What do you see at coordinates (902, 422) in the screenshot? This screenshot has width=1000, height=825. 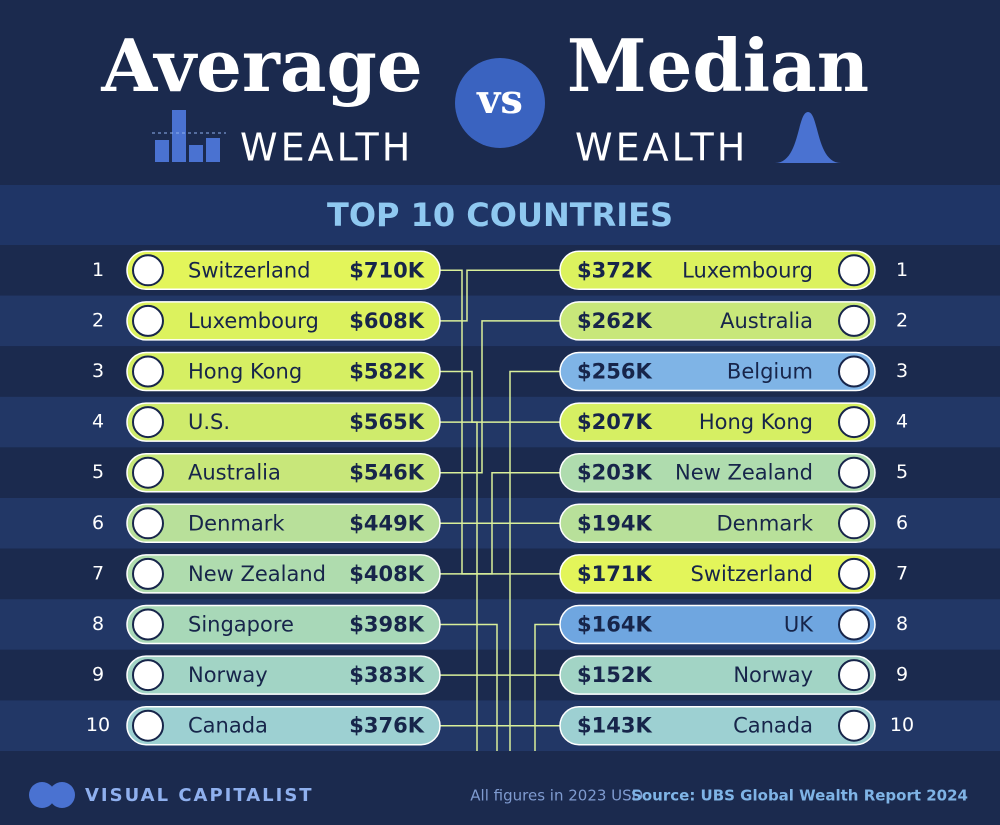 I see `rank-right: 4` at bounding box center [902, 422].